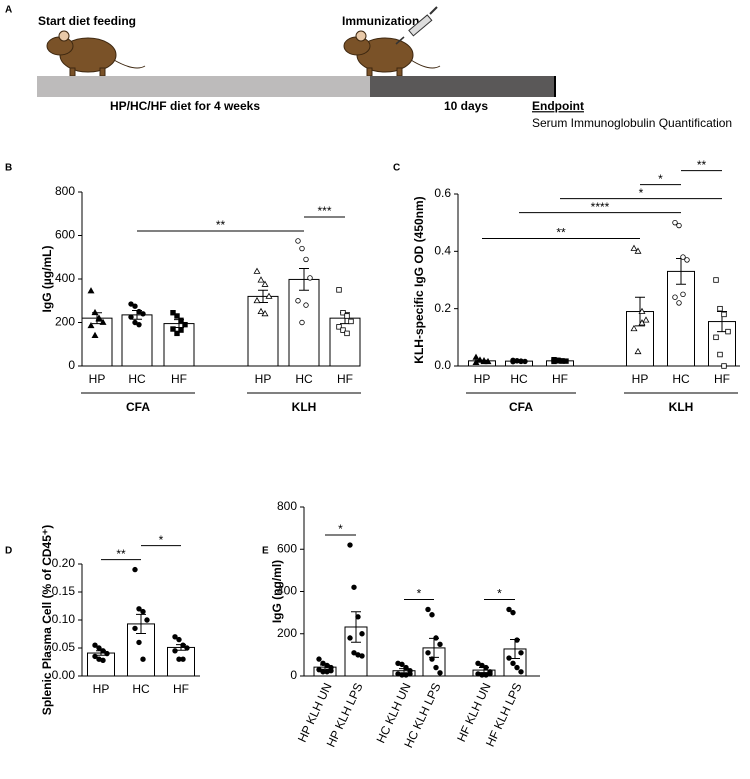  Describe the element at coordinates (324, 211) in the screenshot. I see `significance-label: ***` at that location.